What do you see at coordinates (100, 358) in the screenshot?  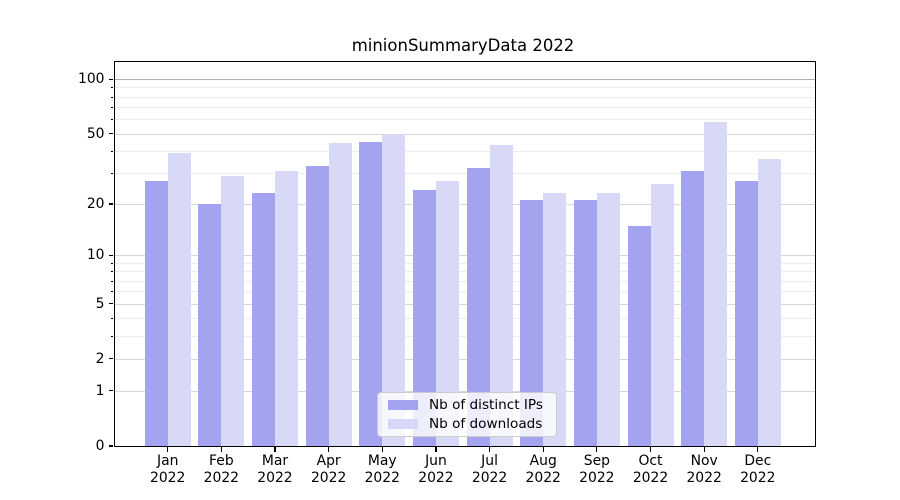 I see `y-tick-label: 2` at bounding box center [100, 358].